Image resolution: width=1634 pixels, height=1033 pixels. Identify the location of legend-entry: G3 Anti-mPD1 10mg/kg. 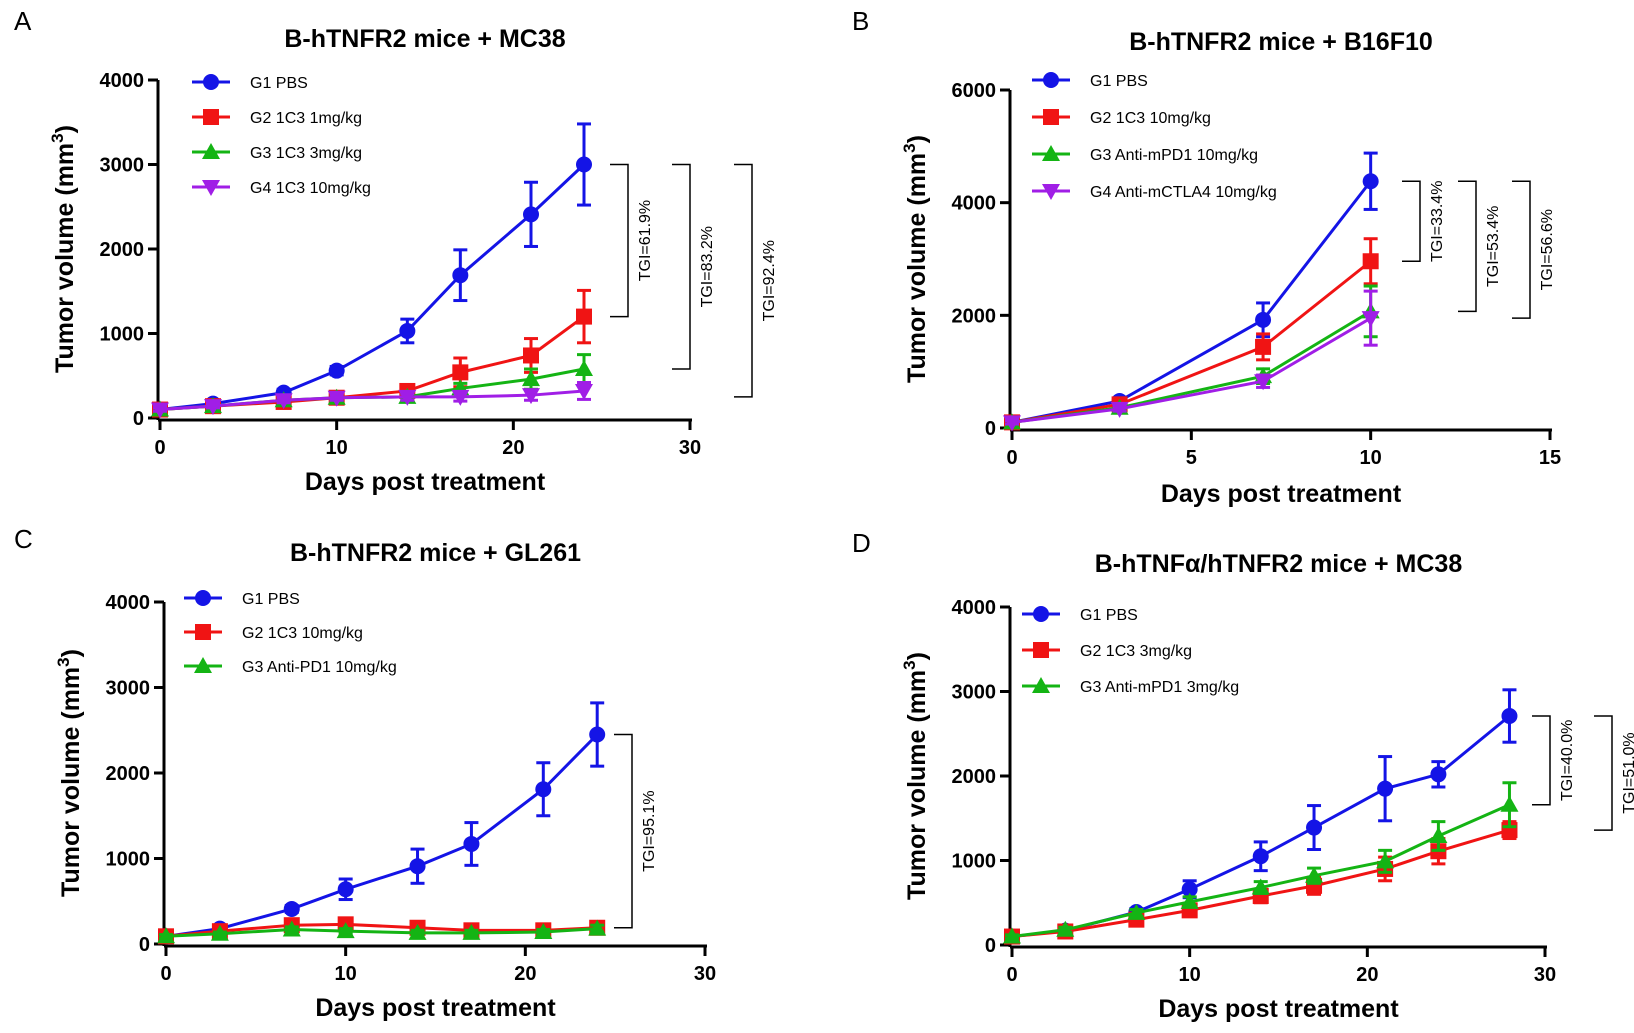
(1145, 154).